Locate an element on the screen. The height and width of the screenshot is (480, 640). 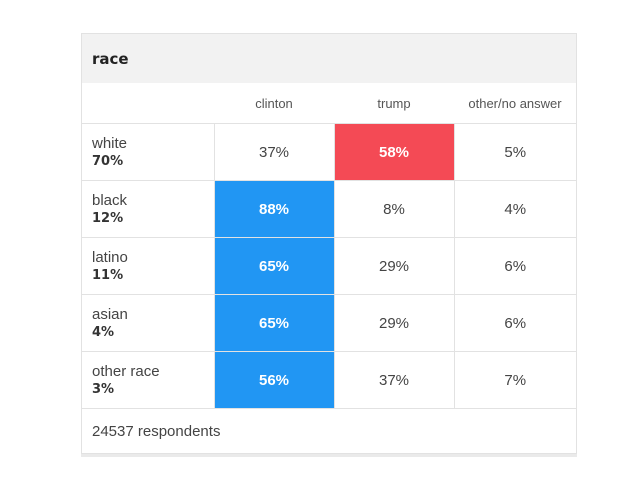
group-label: other race is located at coordinates (126, 371).